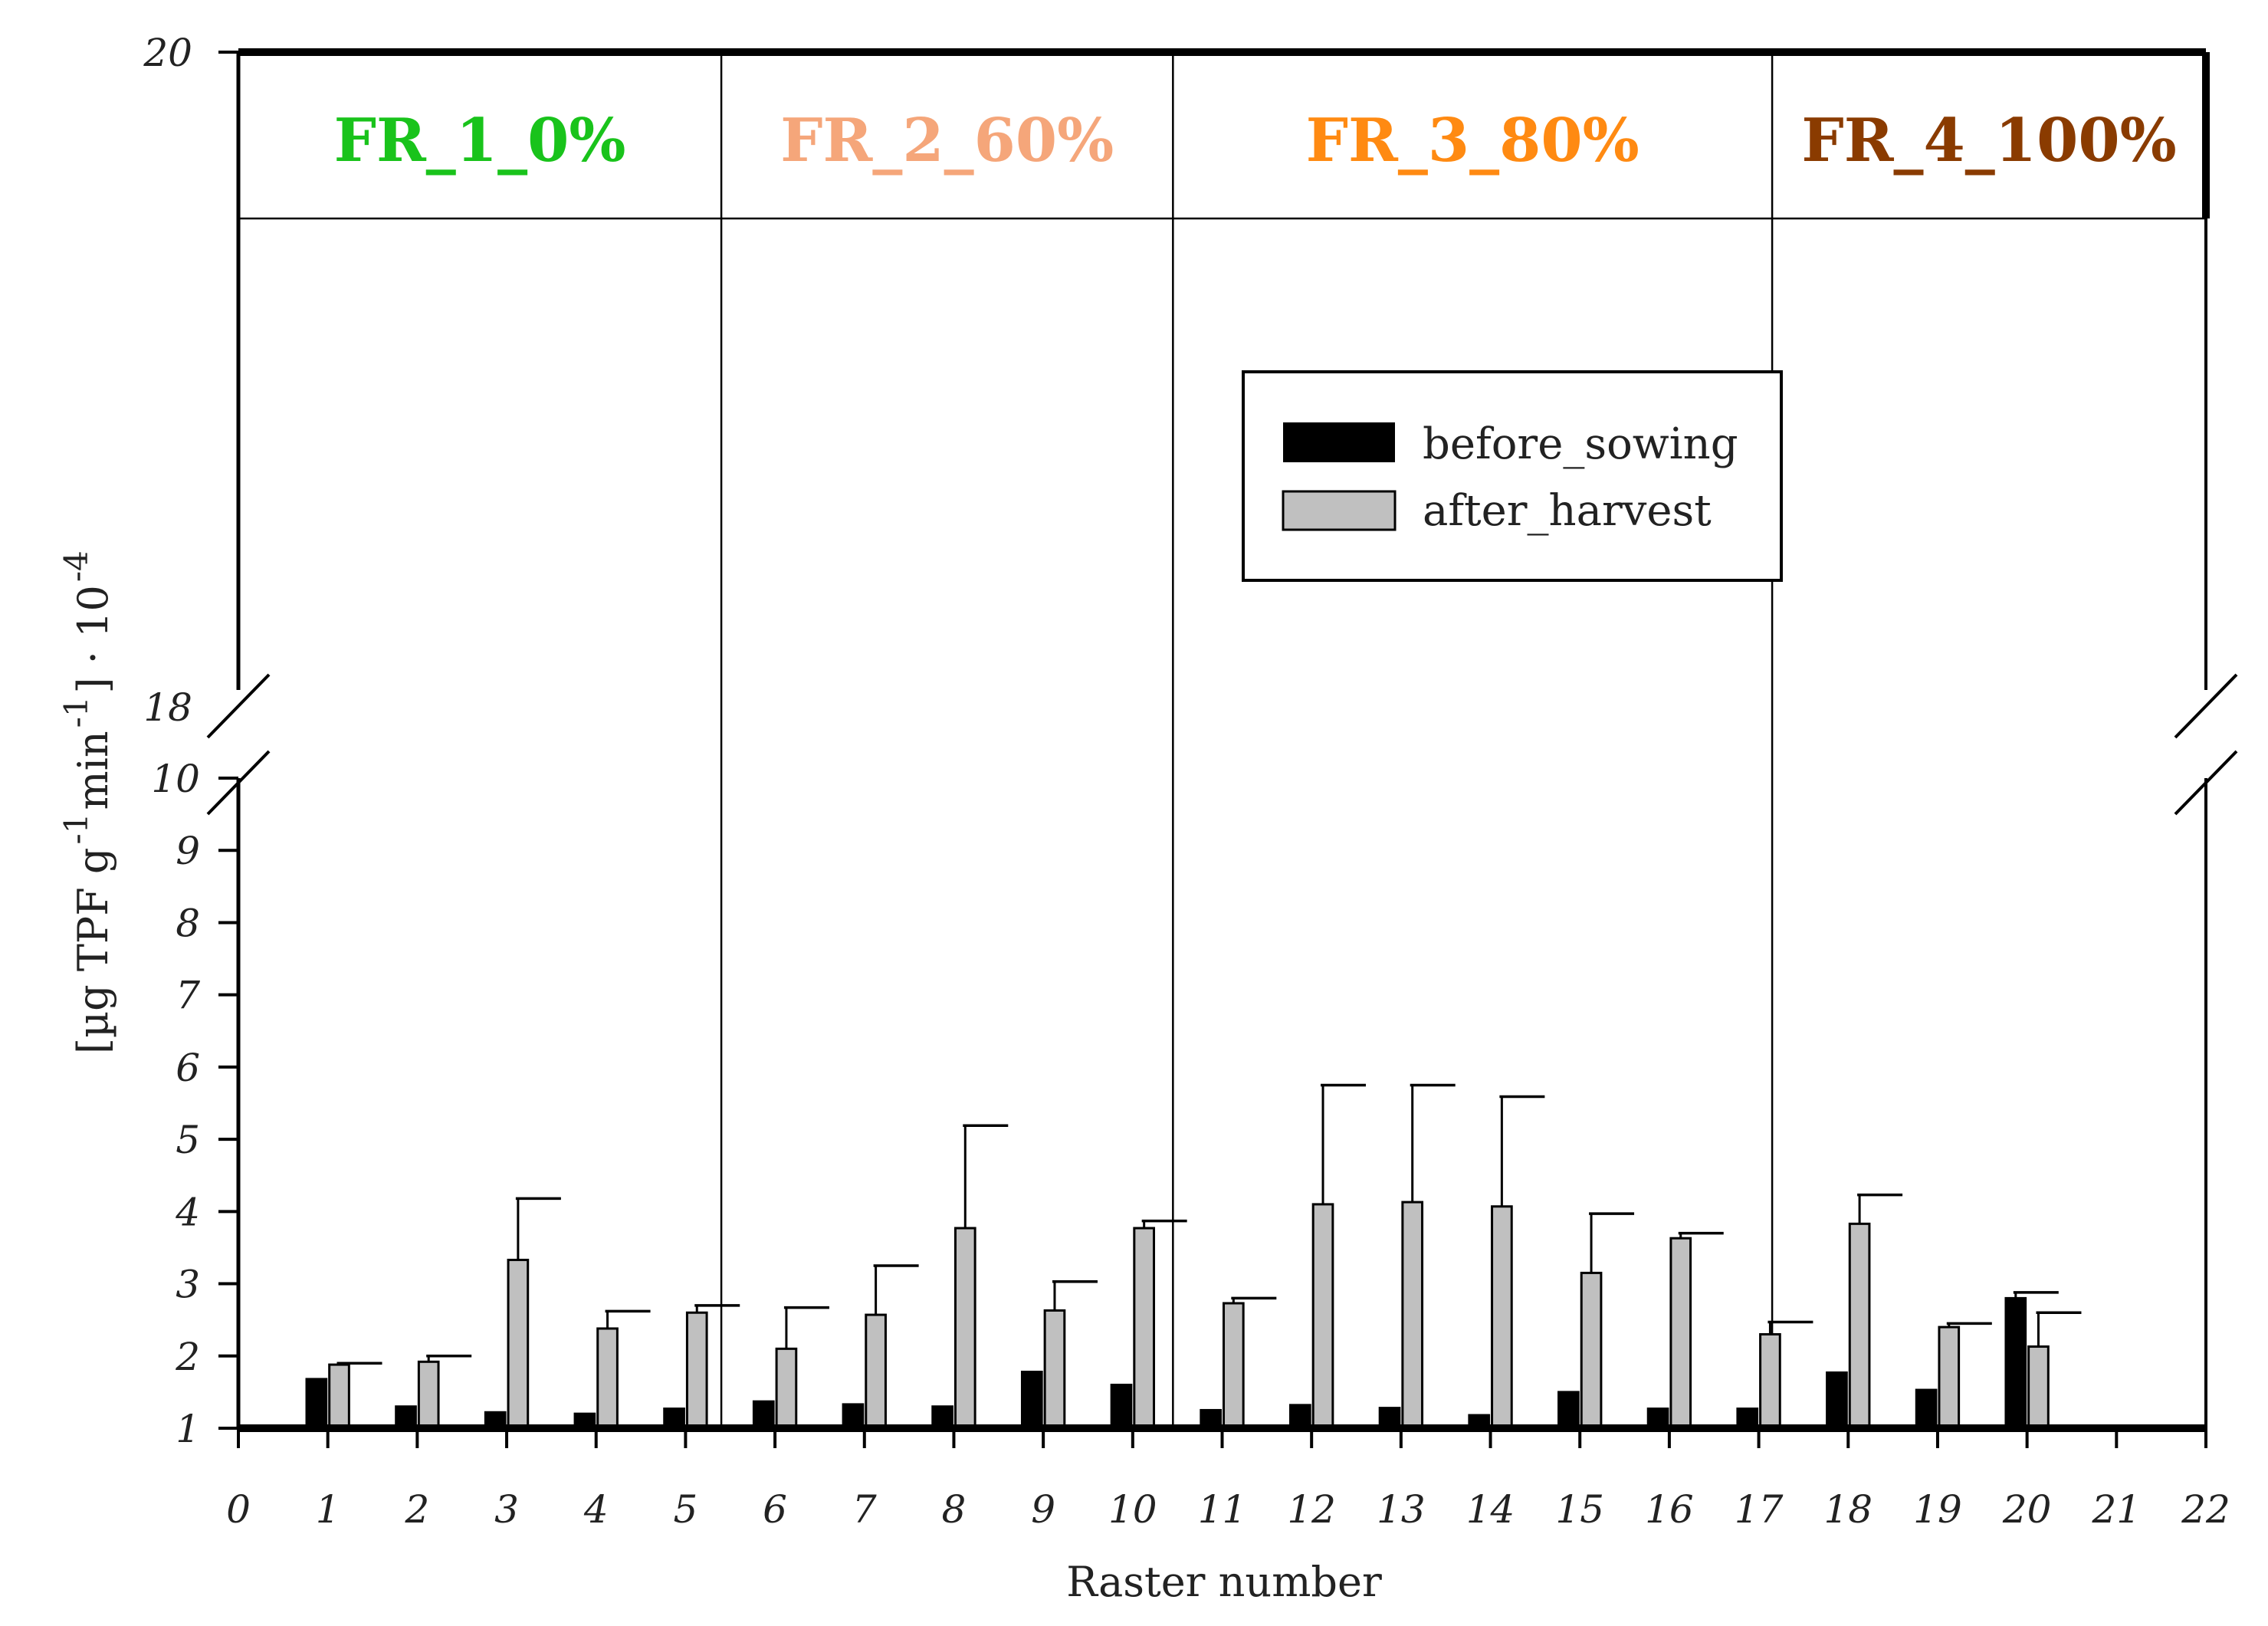 This screenshot has width=2268, height=1626. What do you see at coordinates (1132, 1509) in the screenshot?
I see `x-tick-label: 10` at bounding box center [1132, 1509].